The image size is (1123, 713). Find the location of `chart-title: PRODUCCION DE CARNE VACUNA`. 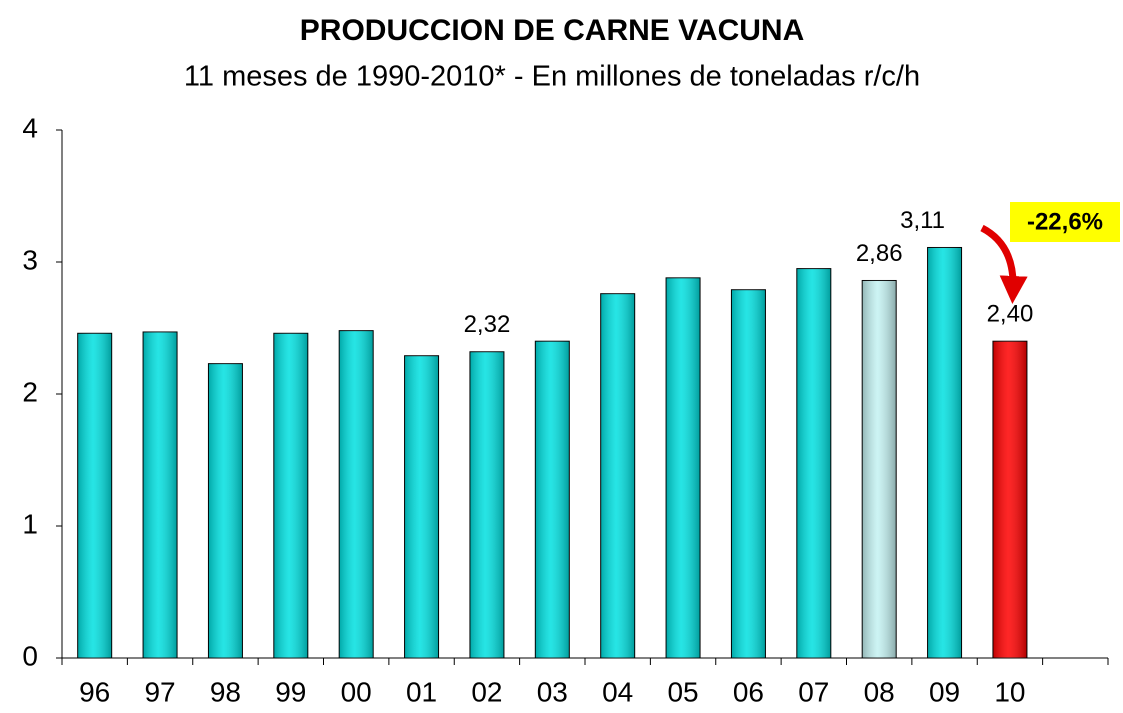

chart-title: PRODUCCION DE CARNE VACUNA is located at coordinates (552, 30).